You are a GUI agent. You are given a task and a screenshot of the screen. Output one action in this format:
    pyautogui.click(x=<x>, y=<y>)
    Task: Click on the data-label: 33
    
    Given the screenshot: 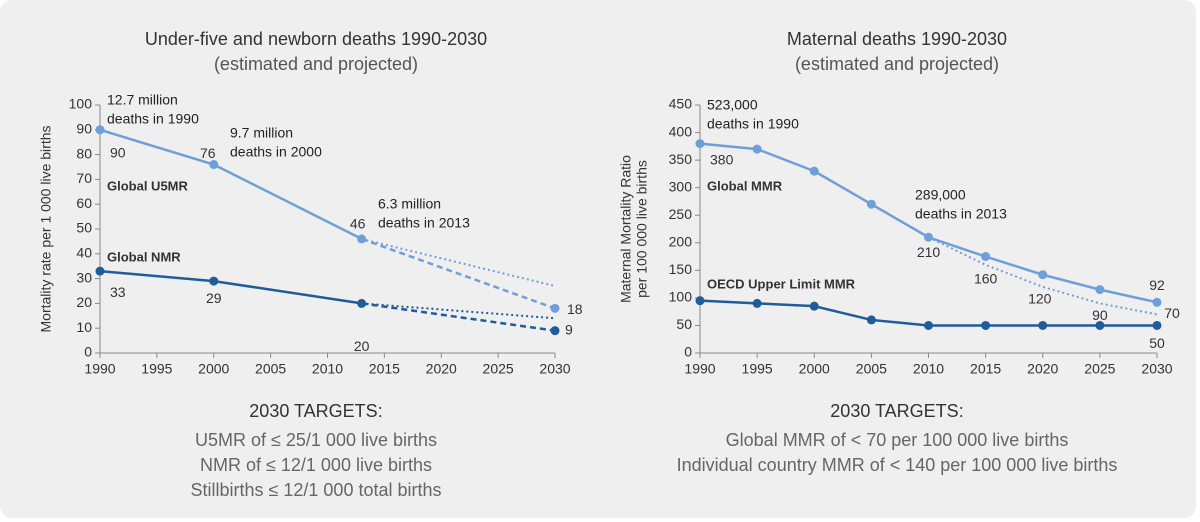 What is the action you would take?
    pyautogui.click(x=118, y=292)
    